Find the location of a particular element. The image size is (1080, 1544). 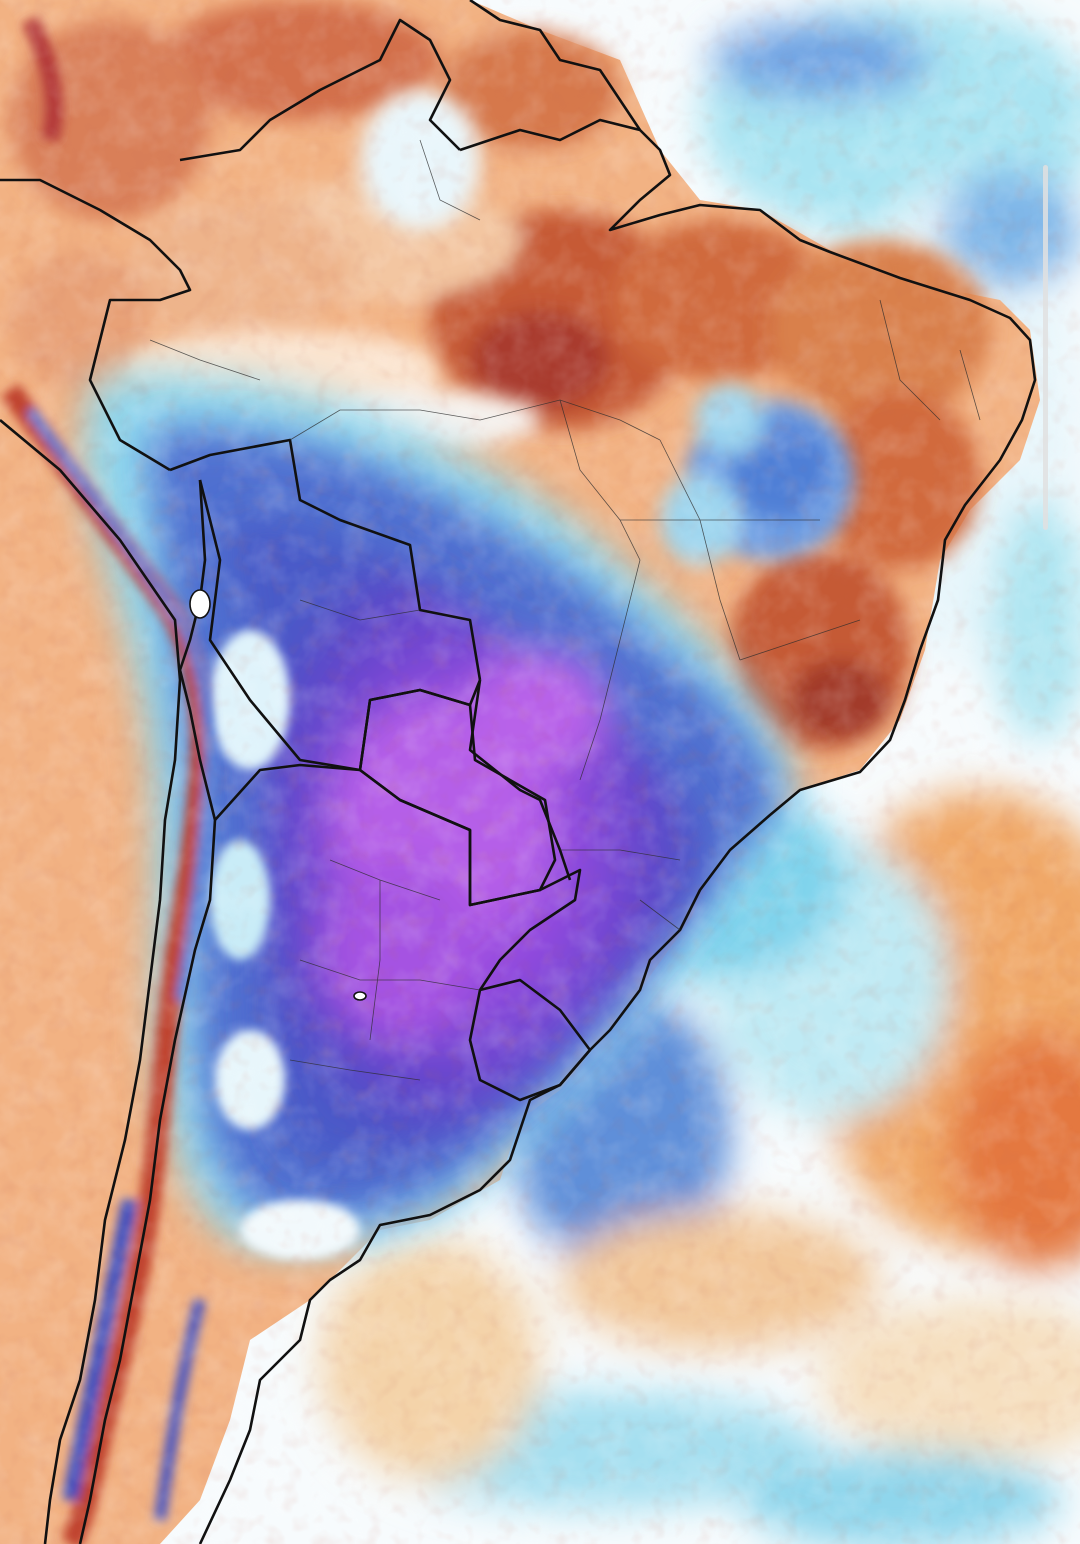

border-andes-chile is located at coordinates (147, 1011).